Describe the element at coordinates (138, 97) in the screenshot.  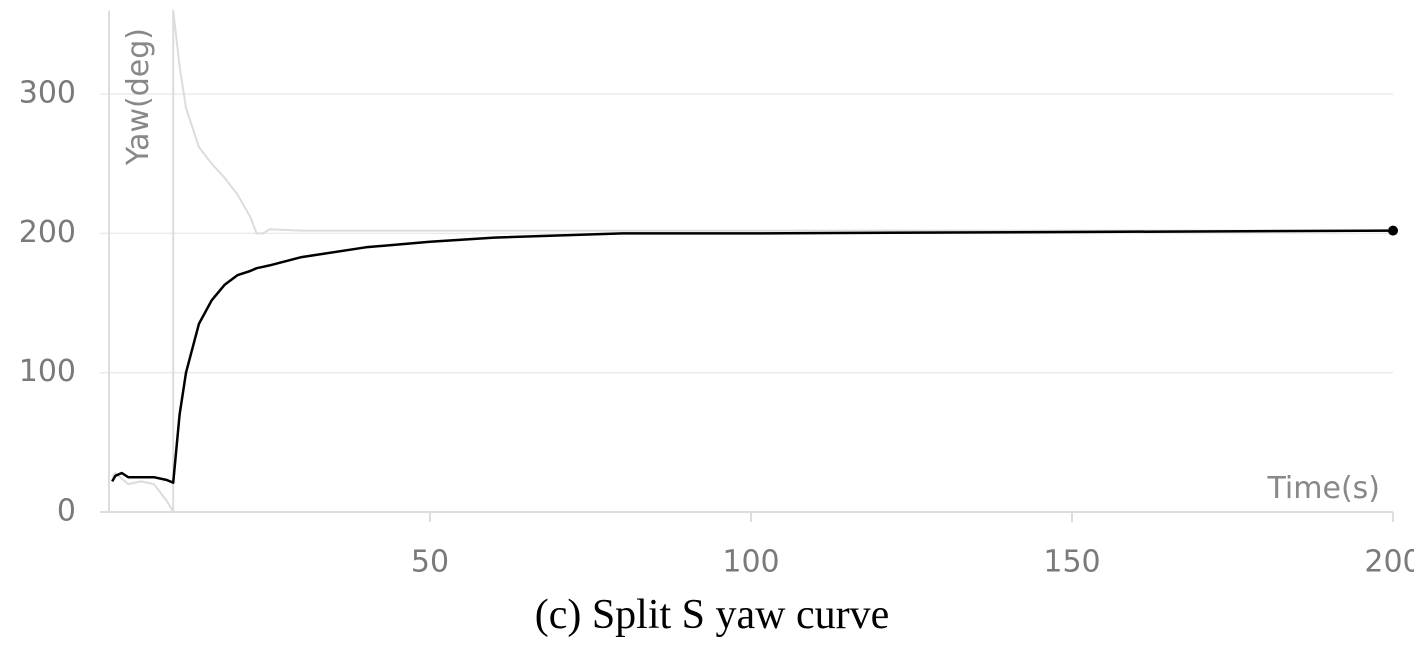
I see `y-axis-label: Yaw(deg)` at that location.